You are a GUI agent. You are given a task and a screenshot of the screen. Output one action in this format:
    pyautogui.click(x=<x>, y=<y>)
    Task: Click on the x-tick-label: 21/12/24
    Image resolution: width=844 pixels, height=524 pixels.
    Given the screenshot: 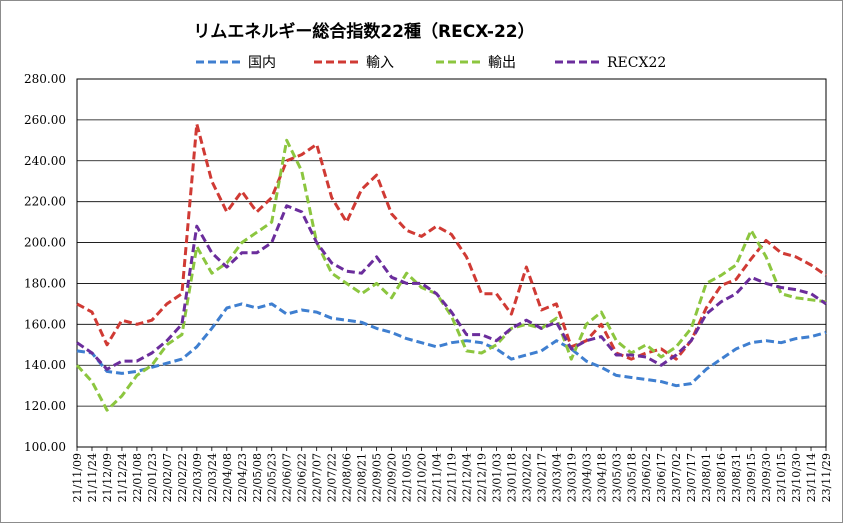 What is the action you would take?
    pyautogui.click(x=122, y=477)
    